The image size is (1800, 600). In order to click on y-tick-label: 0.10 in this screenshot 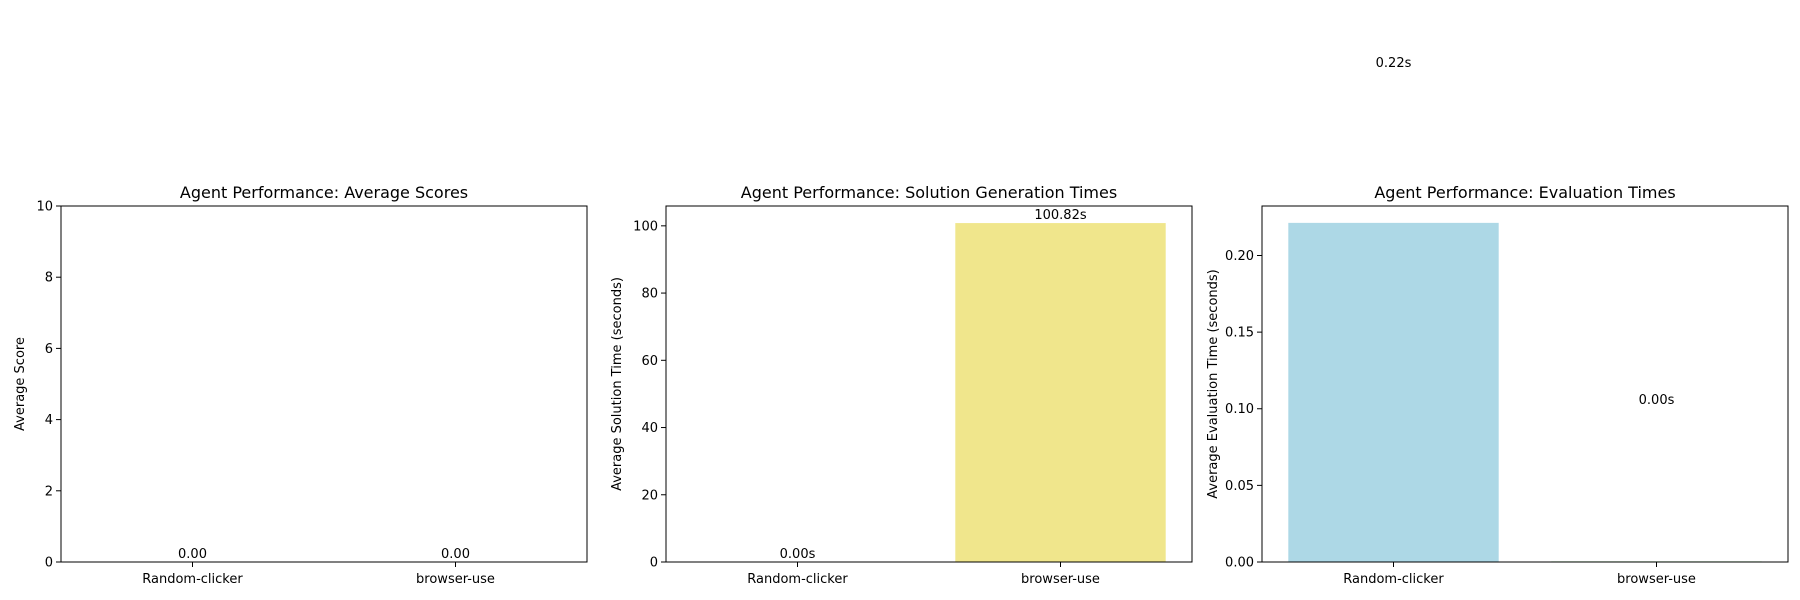, I will do `click(1239, 409)`.